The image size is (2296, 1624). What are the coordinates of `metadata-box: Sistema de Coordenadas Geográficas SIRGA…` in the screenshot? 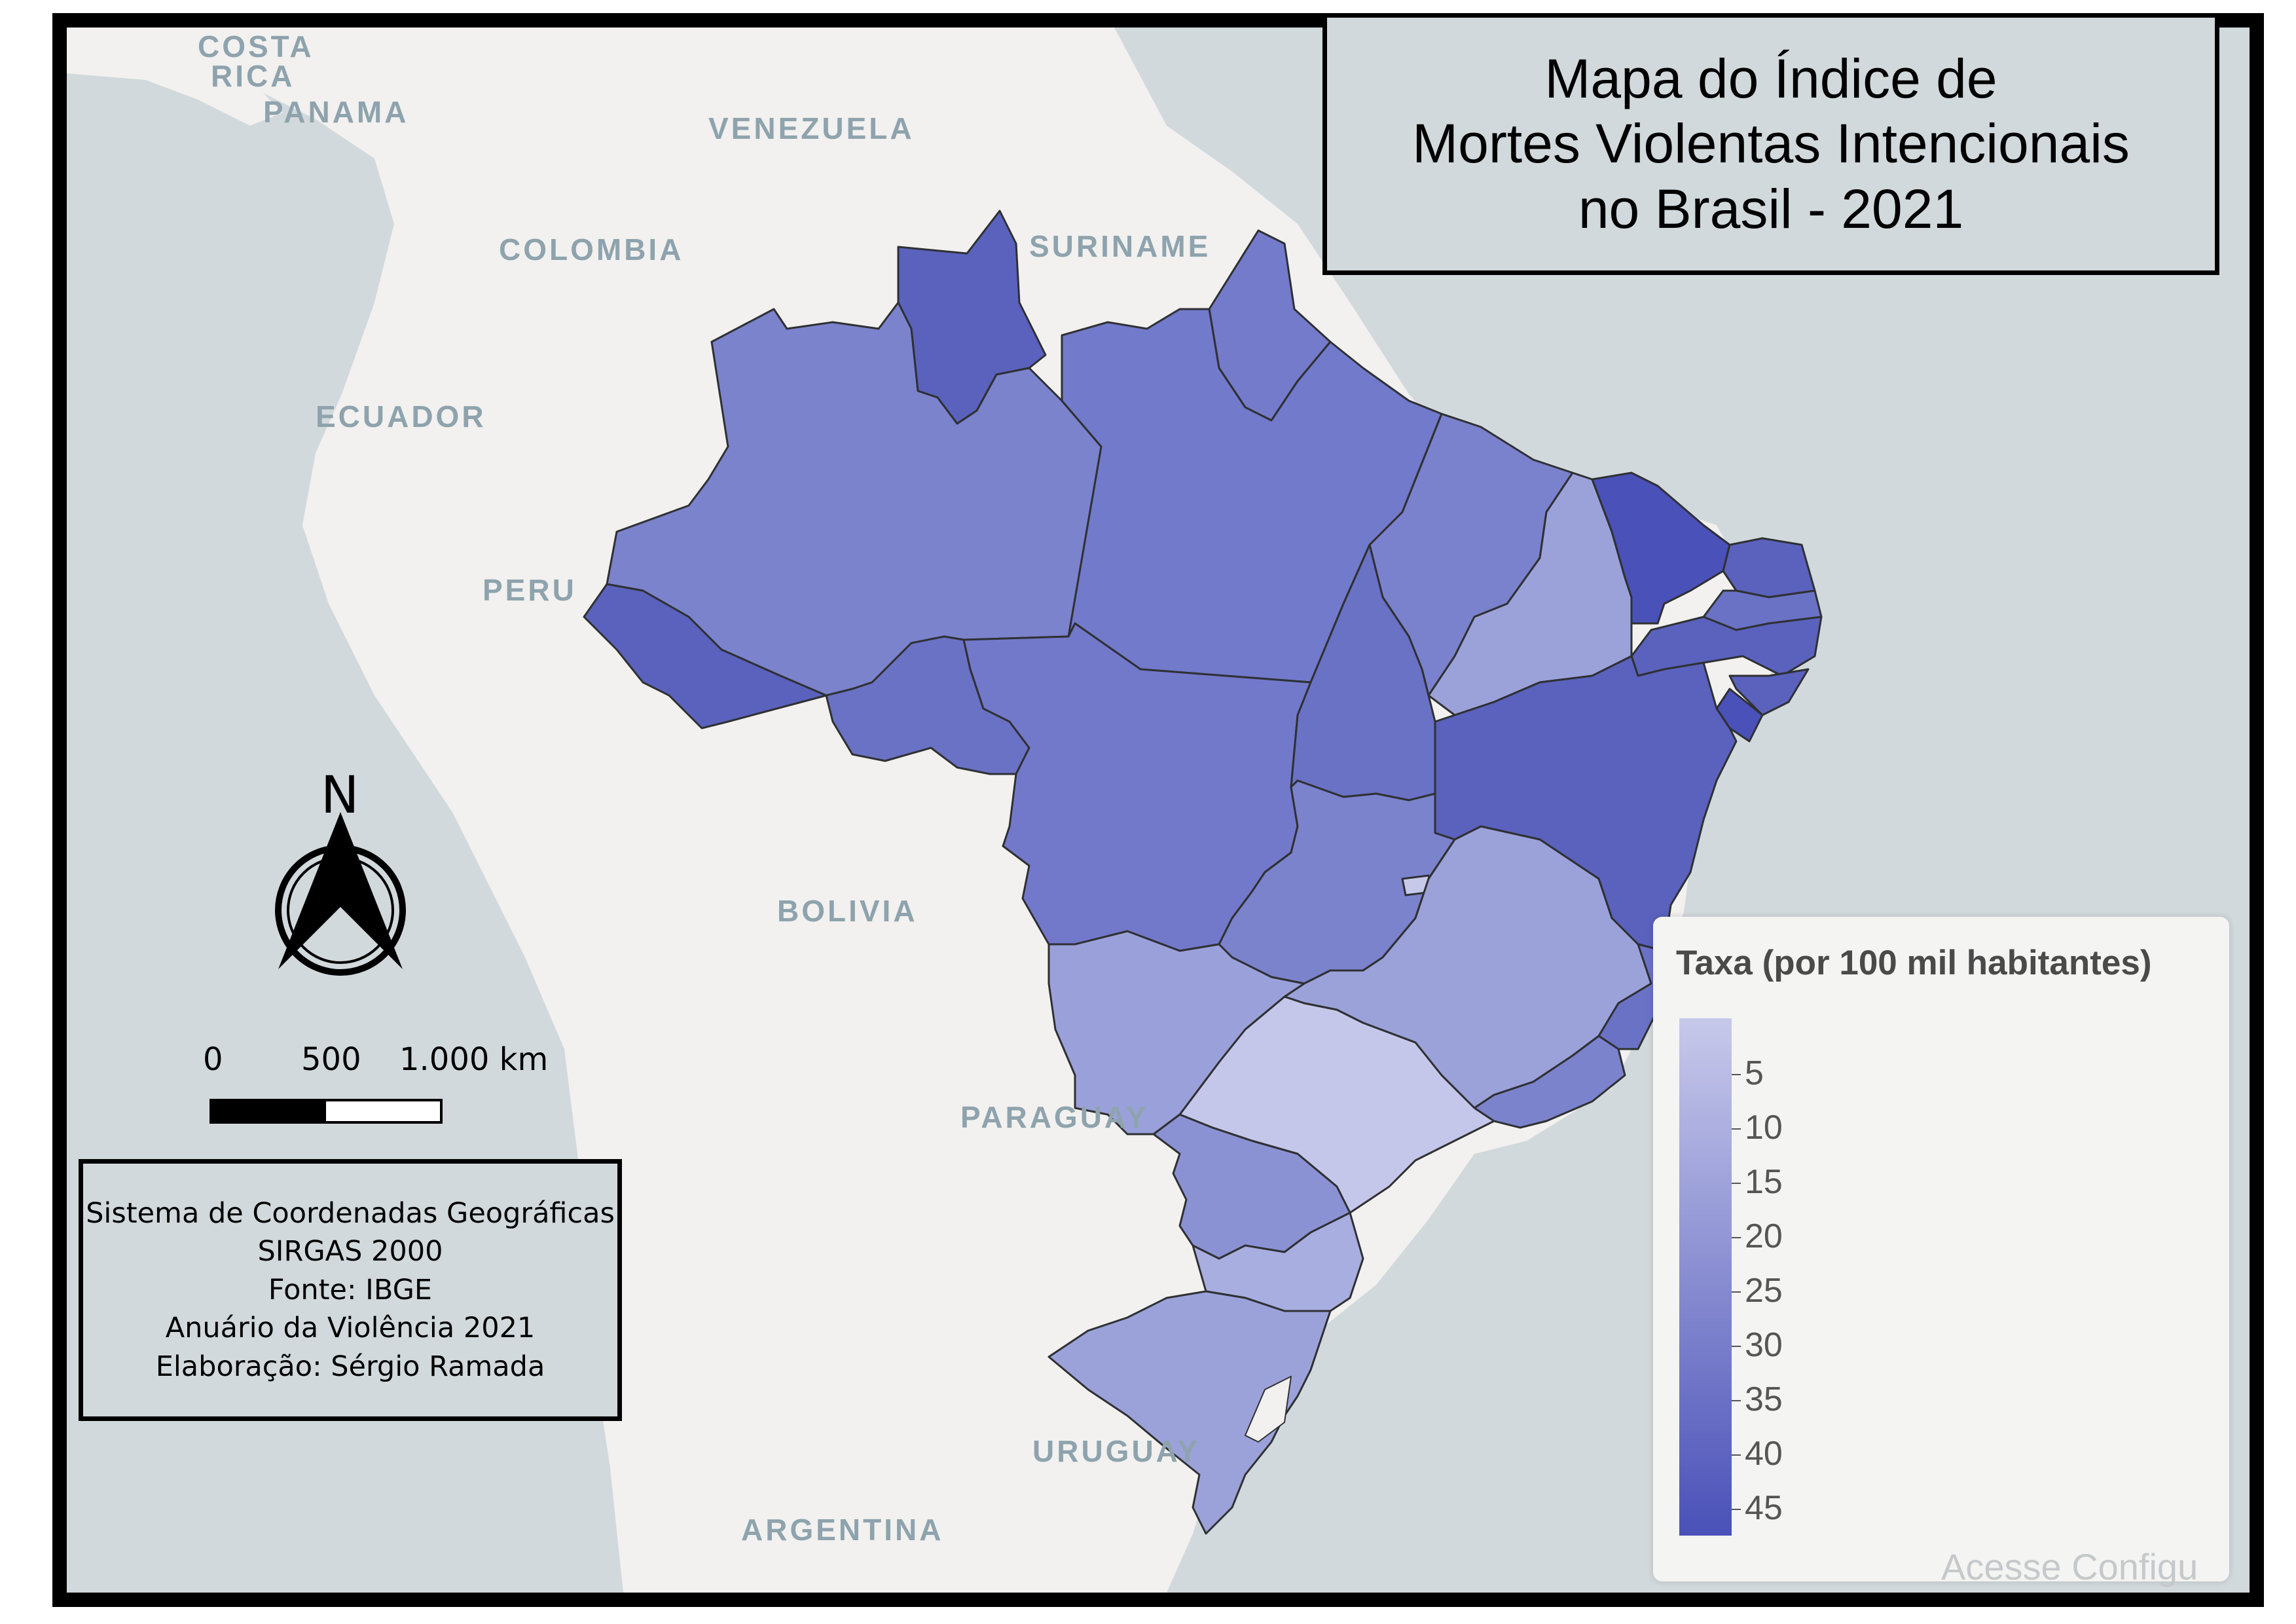 It's located at (350, 1290).